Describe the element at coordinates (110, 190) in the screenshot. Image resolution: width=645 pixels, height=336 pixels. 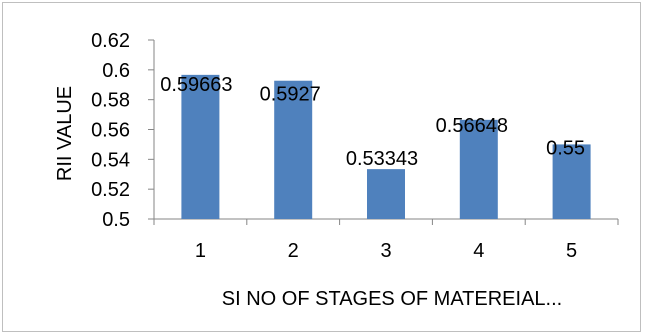
I see `y-tick-label: 0.52` at that location.